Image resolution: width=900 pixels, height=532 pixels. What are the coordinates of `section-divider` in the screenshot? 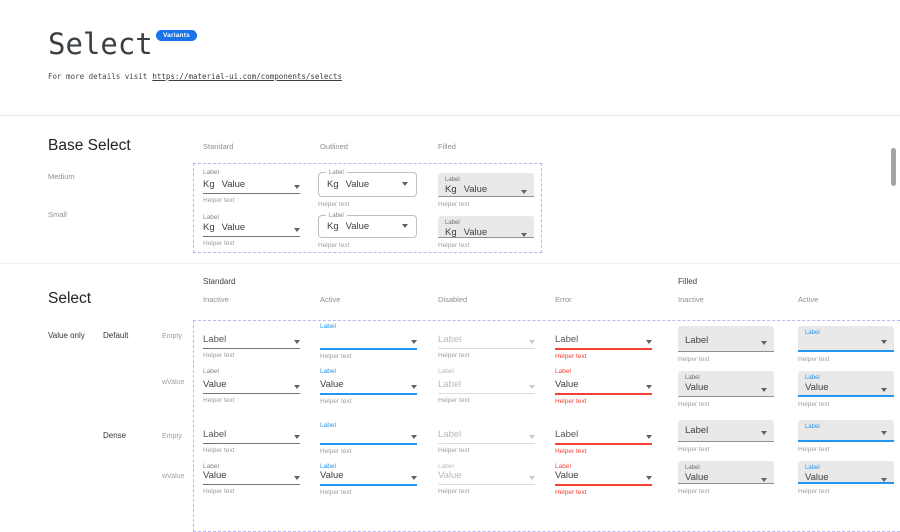 It's located at (450, 263).